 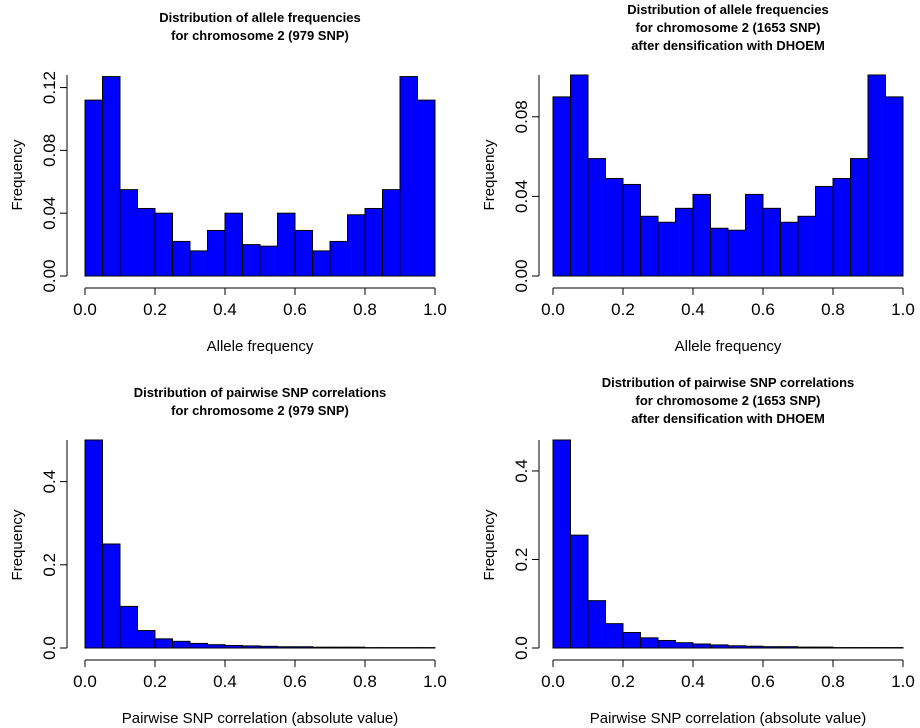 What do you see at coordinates (260, 346) in the screenshot?
I see `x-axis-label: Allele frequency` at bounding box center [260, 346].